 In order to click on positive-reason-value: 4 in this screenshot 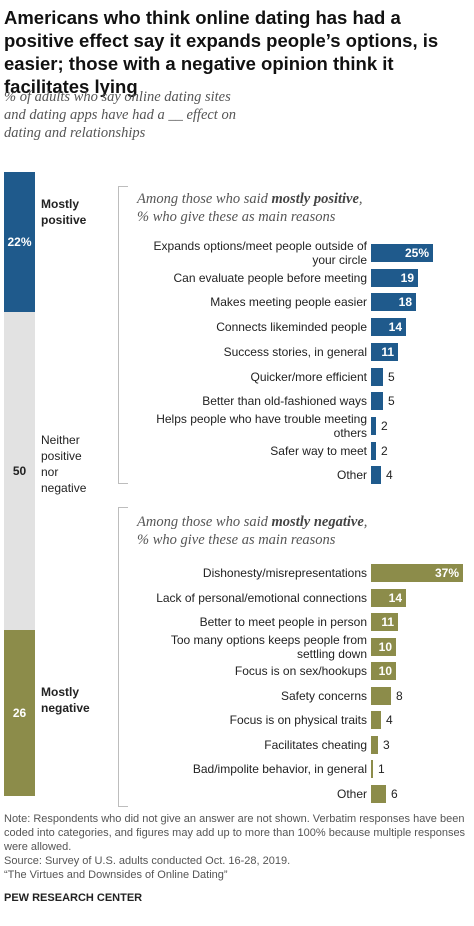, I will do `click(389, 475)`.